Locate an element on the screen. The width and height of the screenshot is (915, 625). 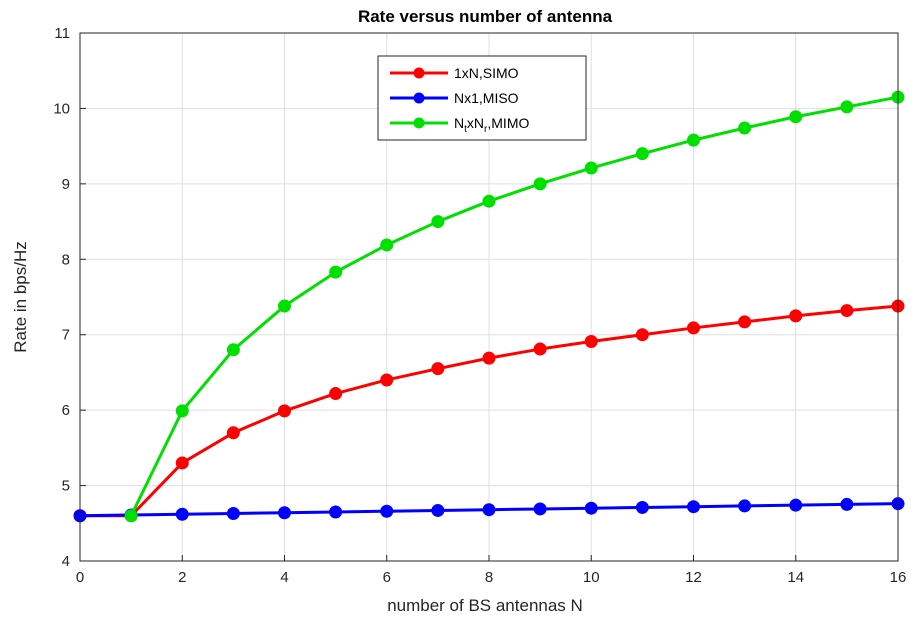
y-tick-label: 8 is located at coordinates (66, 259).